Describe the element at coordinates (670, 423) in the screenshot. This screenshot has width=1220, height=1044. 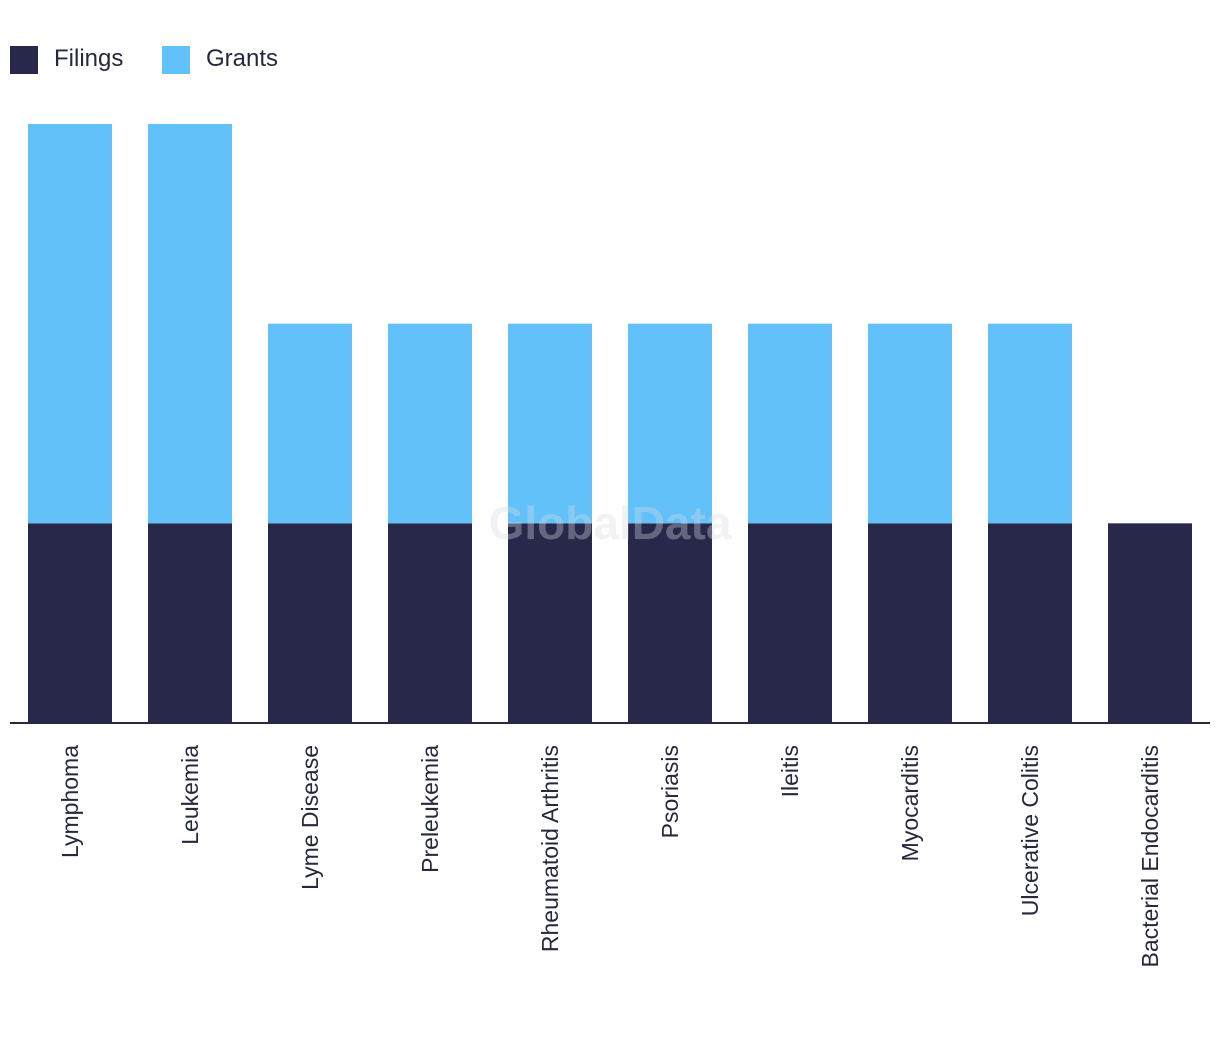
I see `bar-grants-psoriasis` at that location.